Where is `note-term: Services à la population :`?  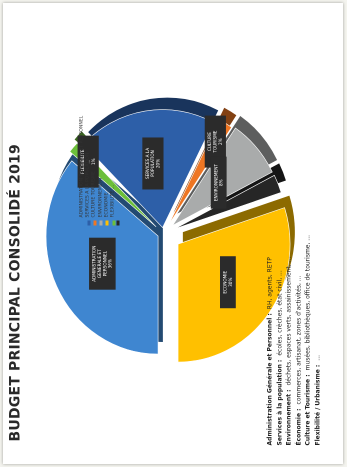
note-term: Services à la population : is located at coordinates (279, 402).